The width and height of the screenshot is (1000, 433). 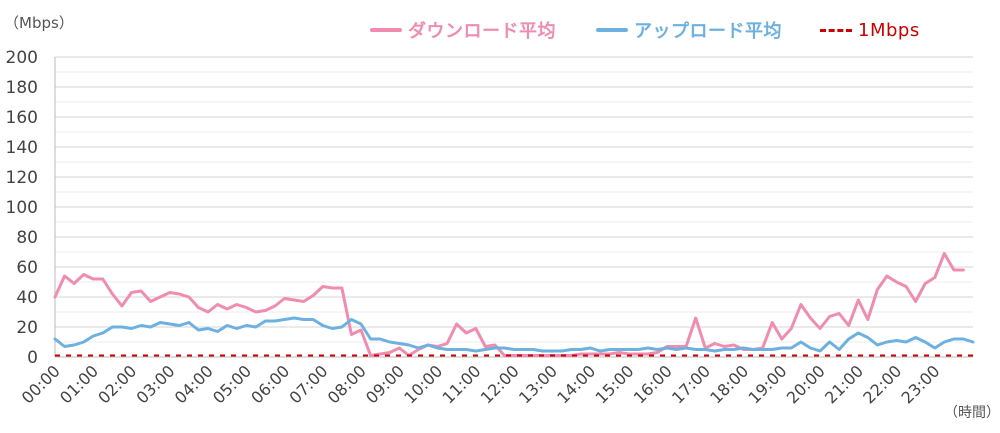 I want to click on x-tick-label: 16:00, so click(x=653, y=384).